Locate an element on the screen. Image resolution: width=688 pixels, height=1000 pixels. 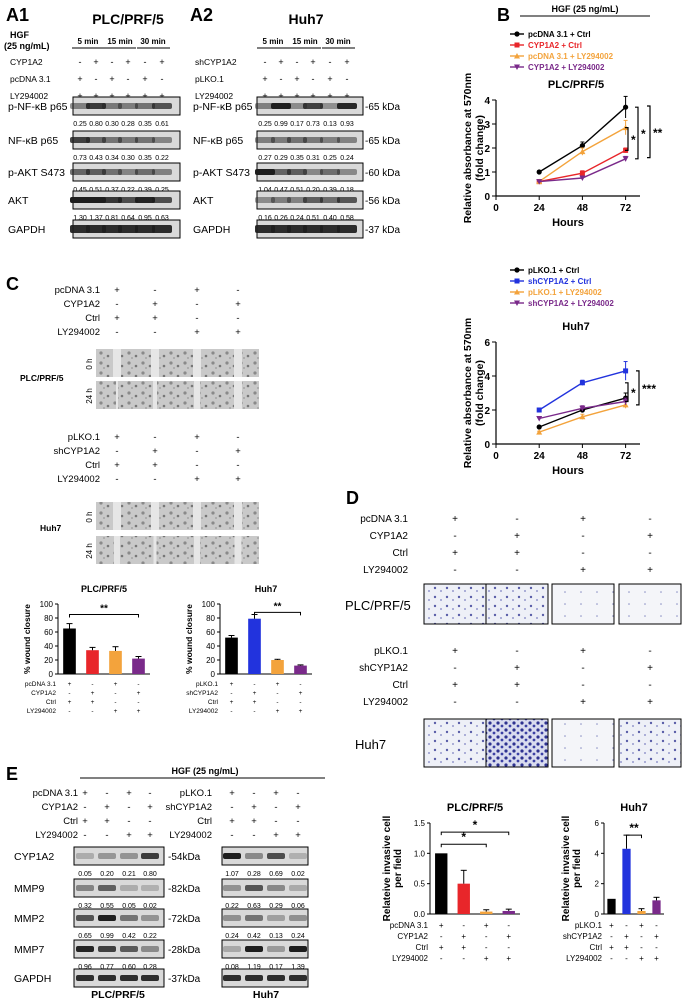
treatment-label: Ctrl is located at coordinates (204, 821).